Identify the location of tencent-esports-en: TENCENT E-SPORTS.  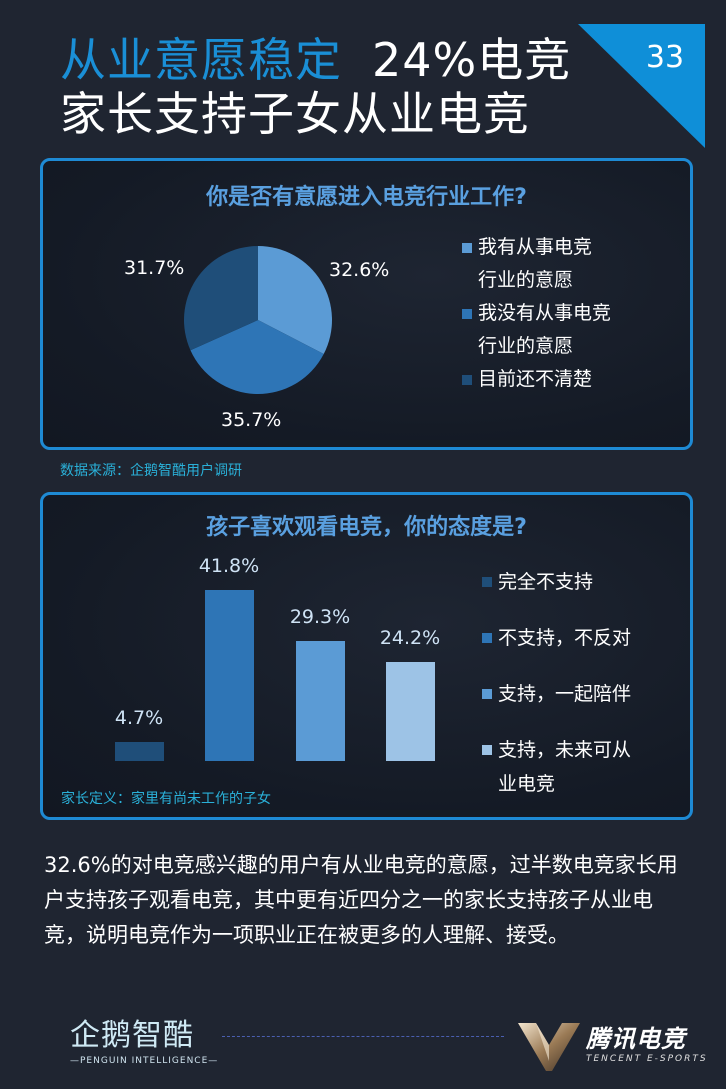
(647, 1059).